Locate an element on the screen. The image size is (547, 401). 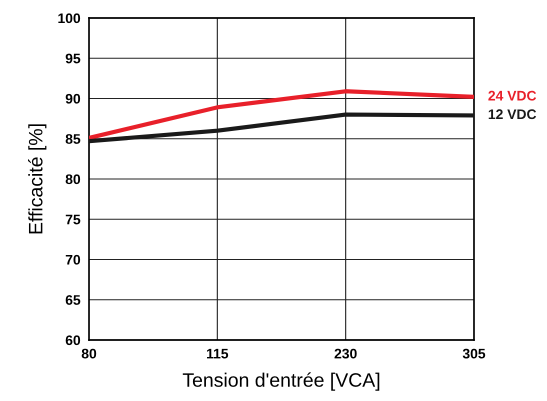
y-tick-label: 95 is located at coordinates (73, 59).